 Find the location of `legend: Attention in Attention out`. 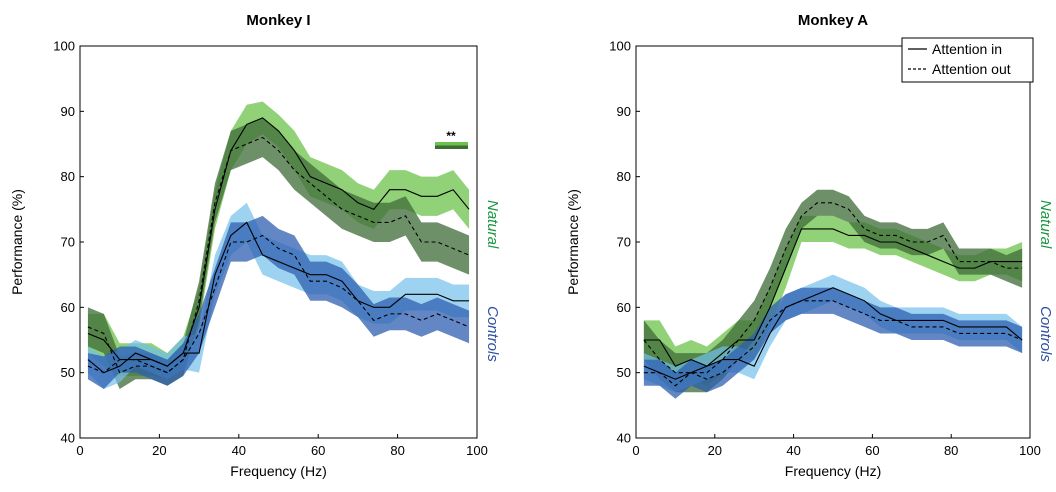

legend: Attention in Attention out is located at coordinates (967, 60).